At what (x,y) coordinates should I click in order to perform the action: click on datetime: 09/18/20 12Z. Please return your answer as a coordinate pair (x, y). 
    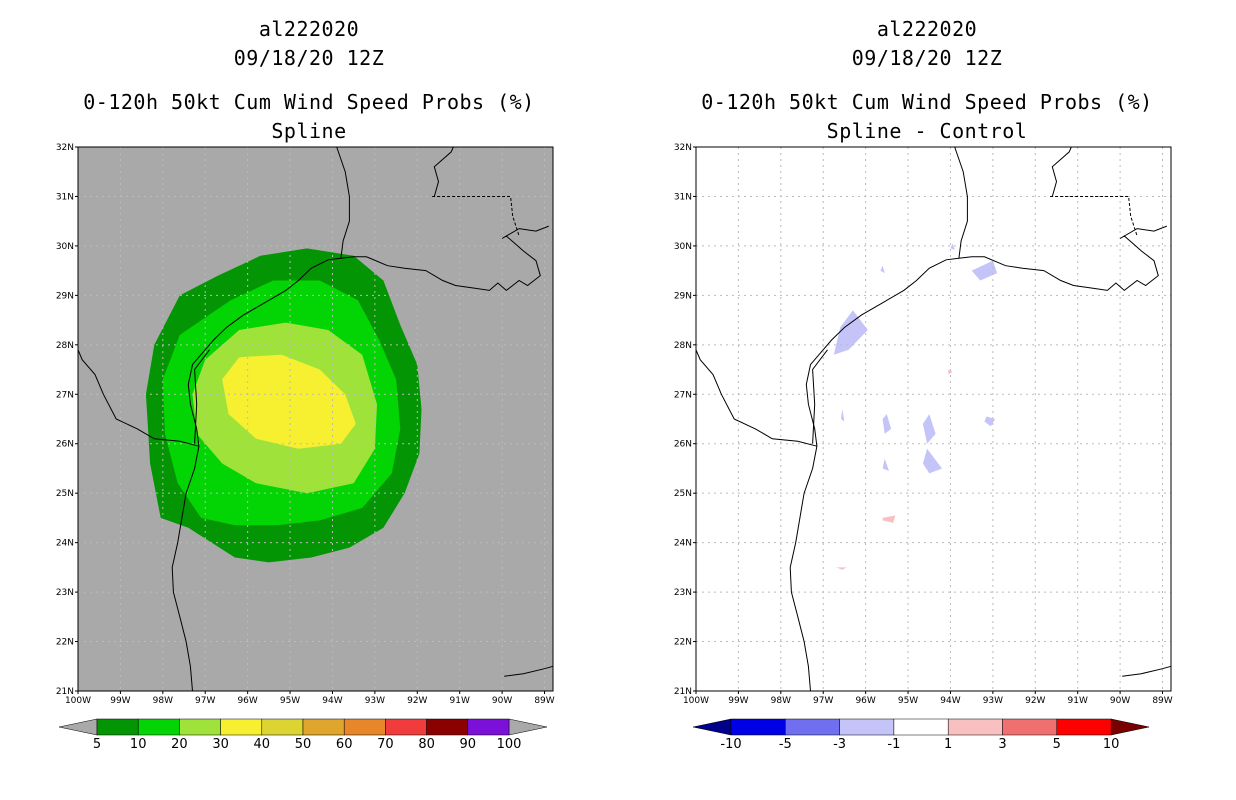
    Looking at the image, I should click on (309, 58).